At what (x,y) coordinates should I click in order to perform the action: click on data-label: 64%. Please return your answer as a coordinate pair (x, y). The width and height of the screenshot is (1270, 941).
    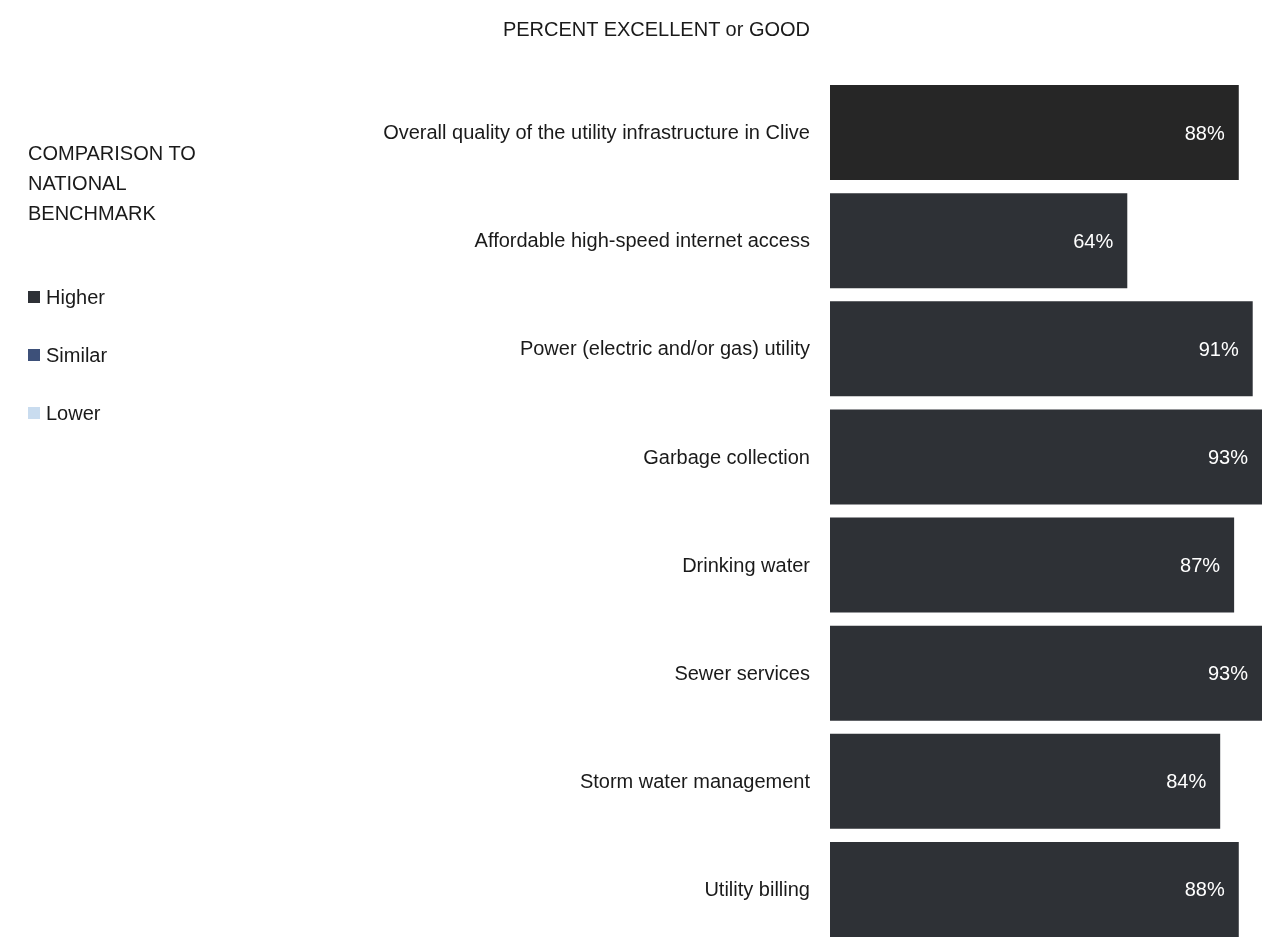
    Looking at the image, I should click on (1093, 240).